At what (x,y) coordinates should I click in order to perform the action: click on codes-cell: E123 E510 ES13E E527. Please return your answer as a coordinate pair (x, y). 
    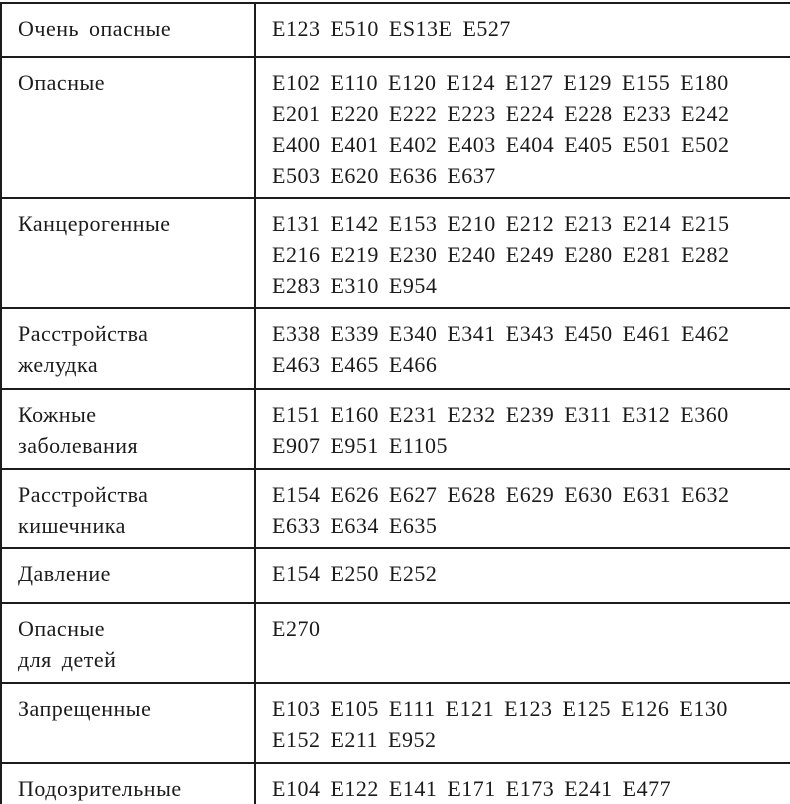
    Looking at the image, I should click on (522, 30).